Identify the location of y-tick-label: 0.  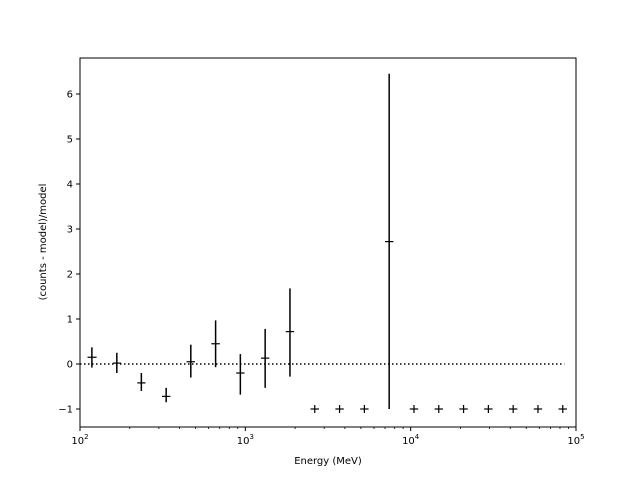
(70, 365).